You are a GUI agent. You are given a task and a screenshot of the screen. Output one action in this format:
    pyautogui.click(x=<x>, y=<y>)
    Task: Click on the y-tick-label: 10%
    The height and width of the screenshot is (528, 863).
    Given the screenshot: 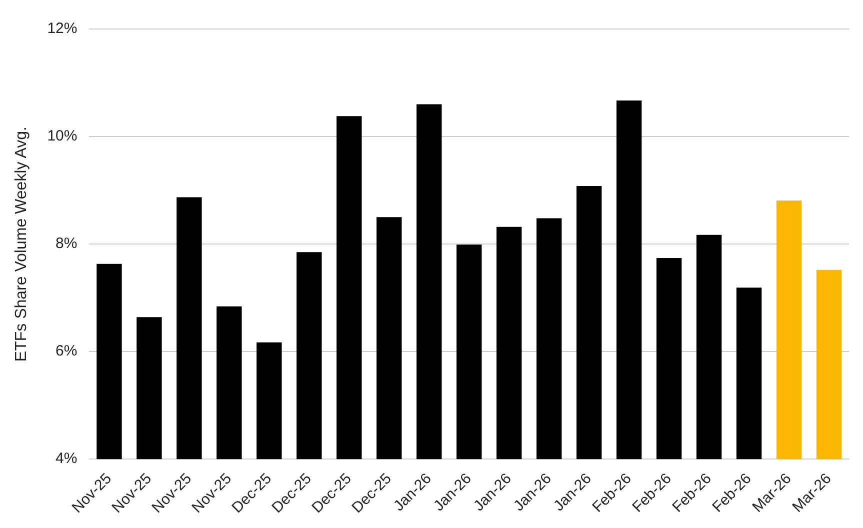 What is the action you would take?
    pyautogui.click(x=62, y=136)
    